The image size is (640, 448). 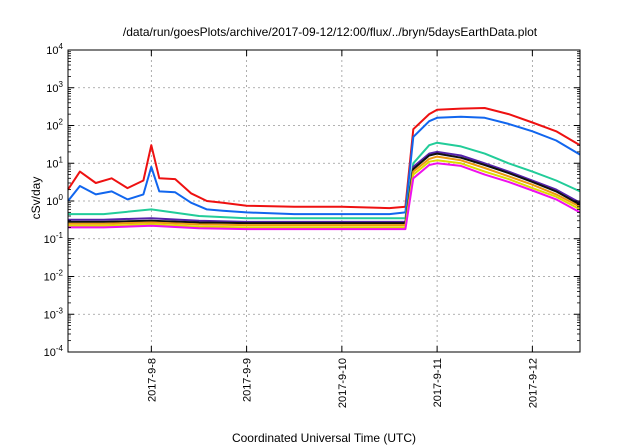 I want to click on x-tick-label: 2017-9-11, so click(x=438, y=382).